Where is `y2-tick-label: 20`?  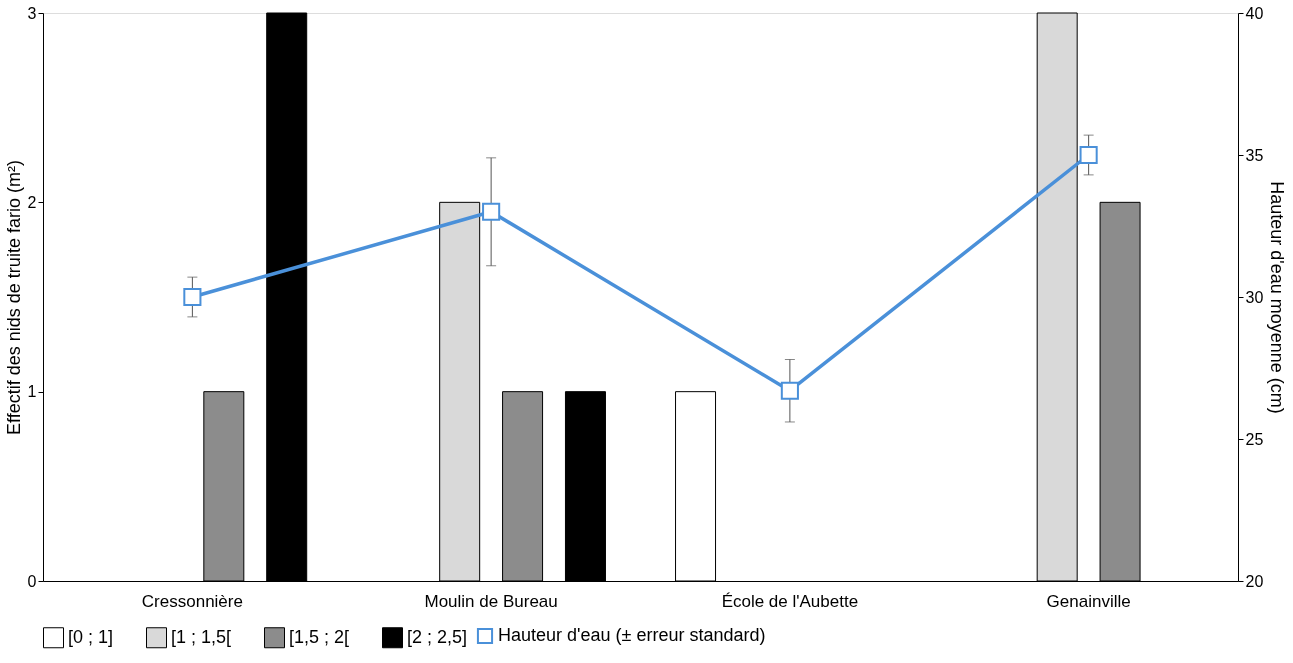 y2-tick-label: 20 is located at coordinates (1254, 581).